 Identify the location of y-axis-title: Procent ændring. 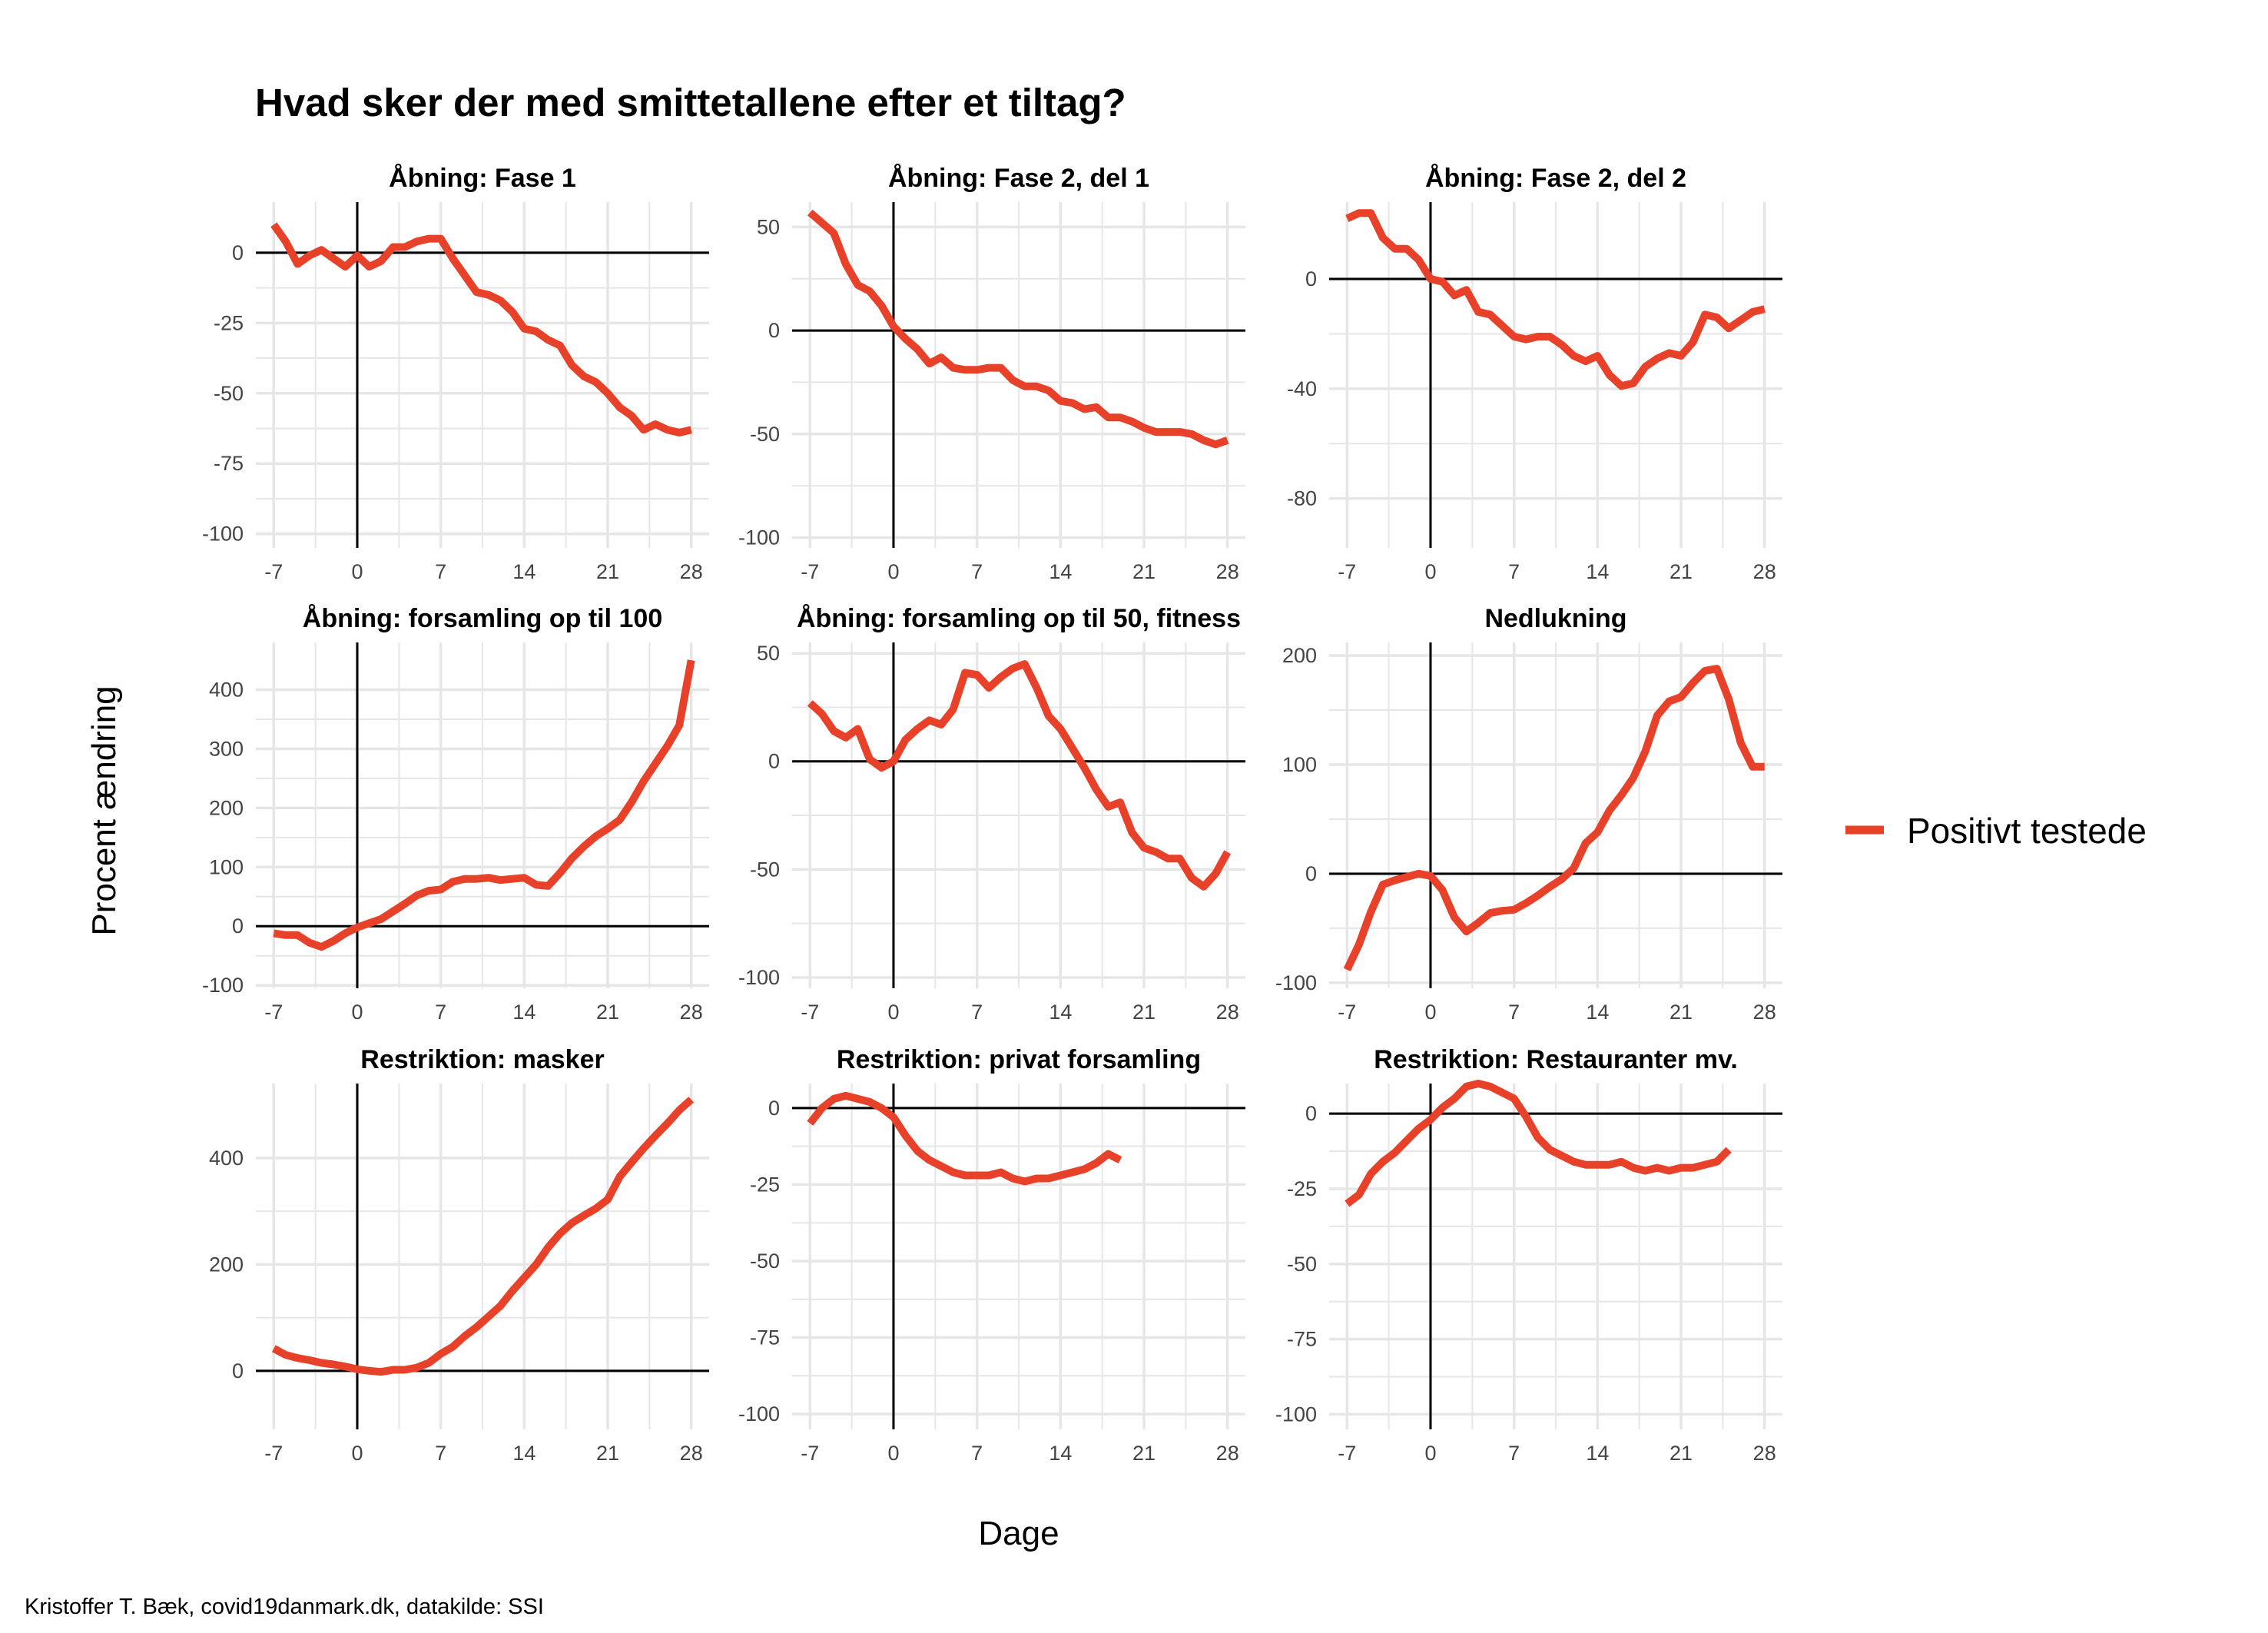
(104, 810).